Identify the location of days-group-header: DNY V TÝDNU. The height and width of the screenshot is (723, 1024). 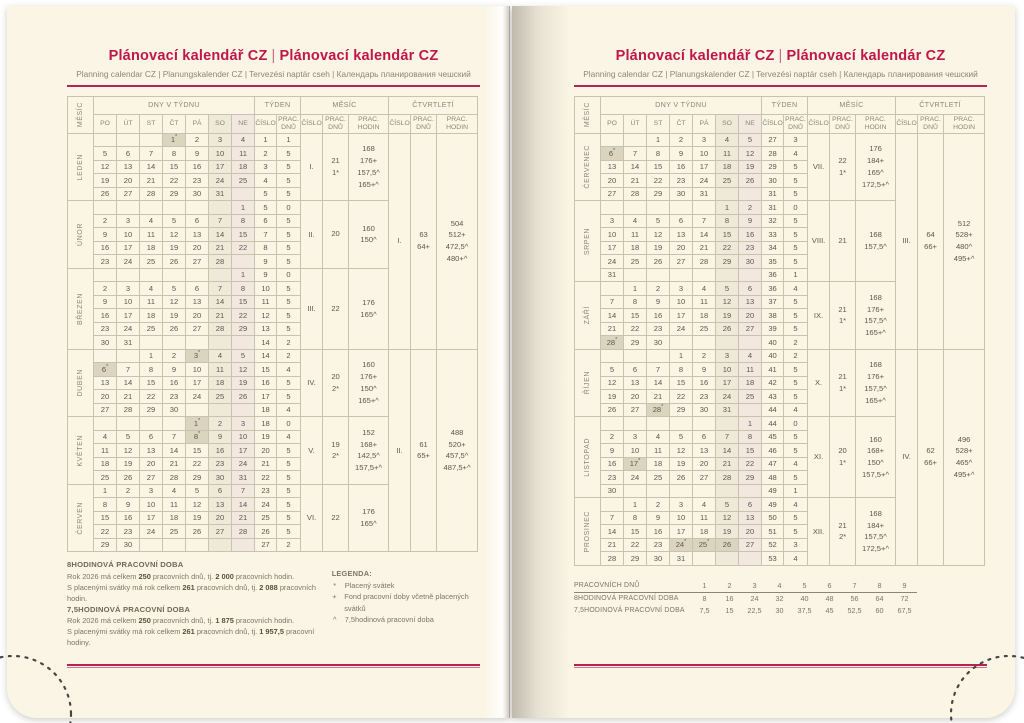
(174, 105).